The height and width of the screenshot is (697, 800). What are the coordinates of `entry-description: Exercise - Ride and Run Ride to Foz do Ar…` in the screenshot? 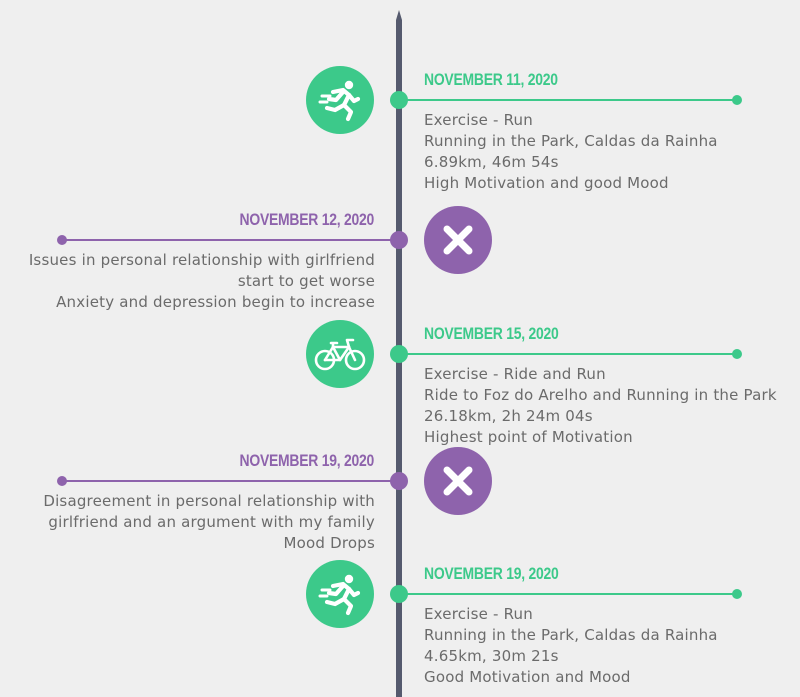 It's located at (600, 406).